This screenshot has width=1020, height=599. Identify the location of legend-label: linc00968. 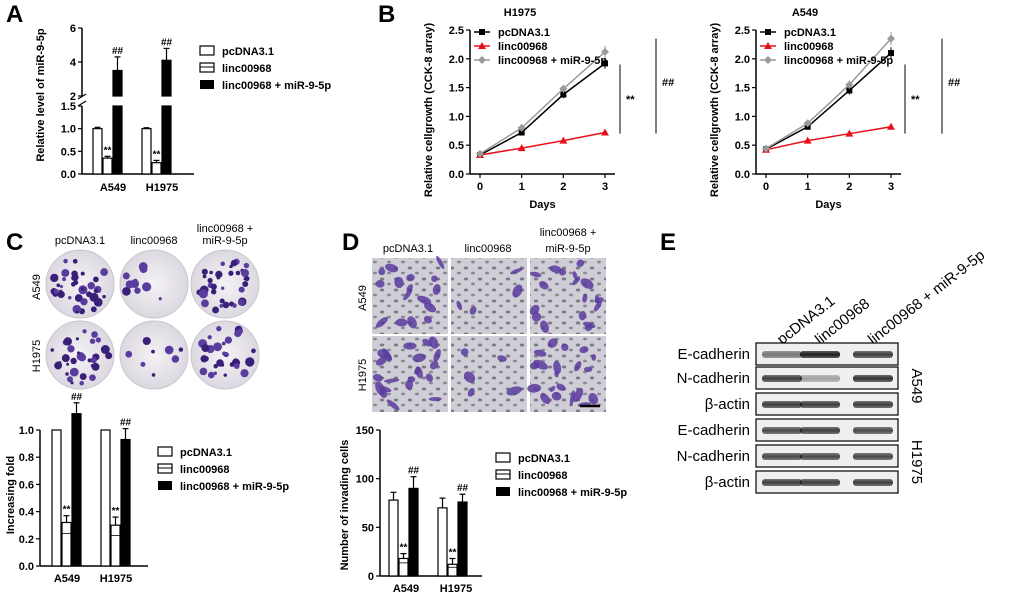
(523, 47).